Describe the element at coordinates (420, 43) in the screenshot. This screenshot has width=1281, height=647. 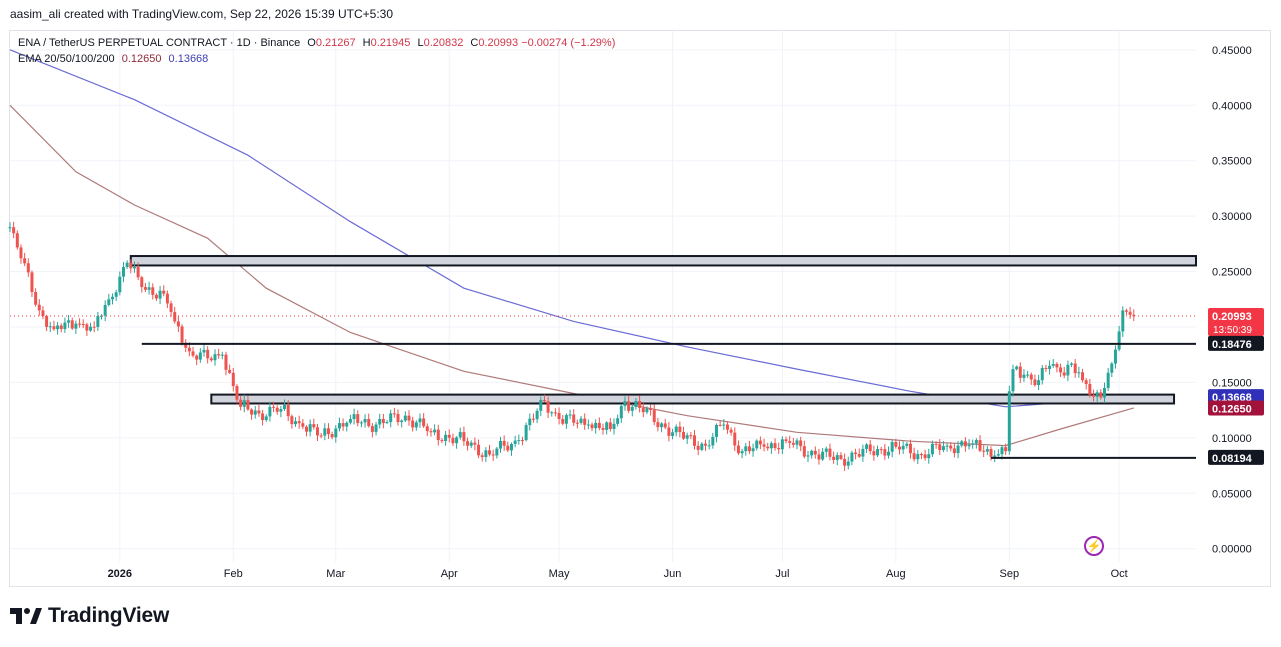
I see `low-label: L` at that location.